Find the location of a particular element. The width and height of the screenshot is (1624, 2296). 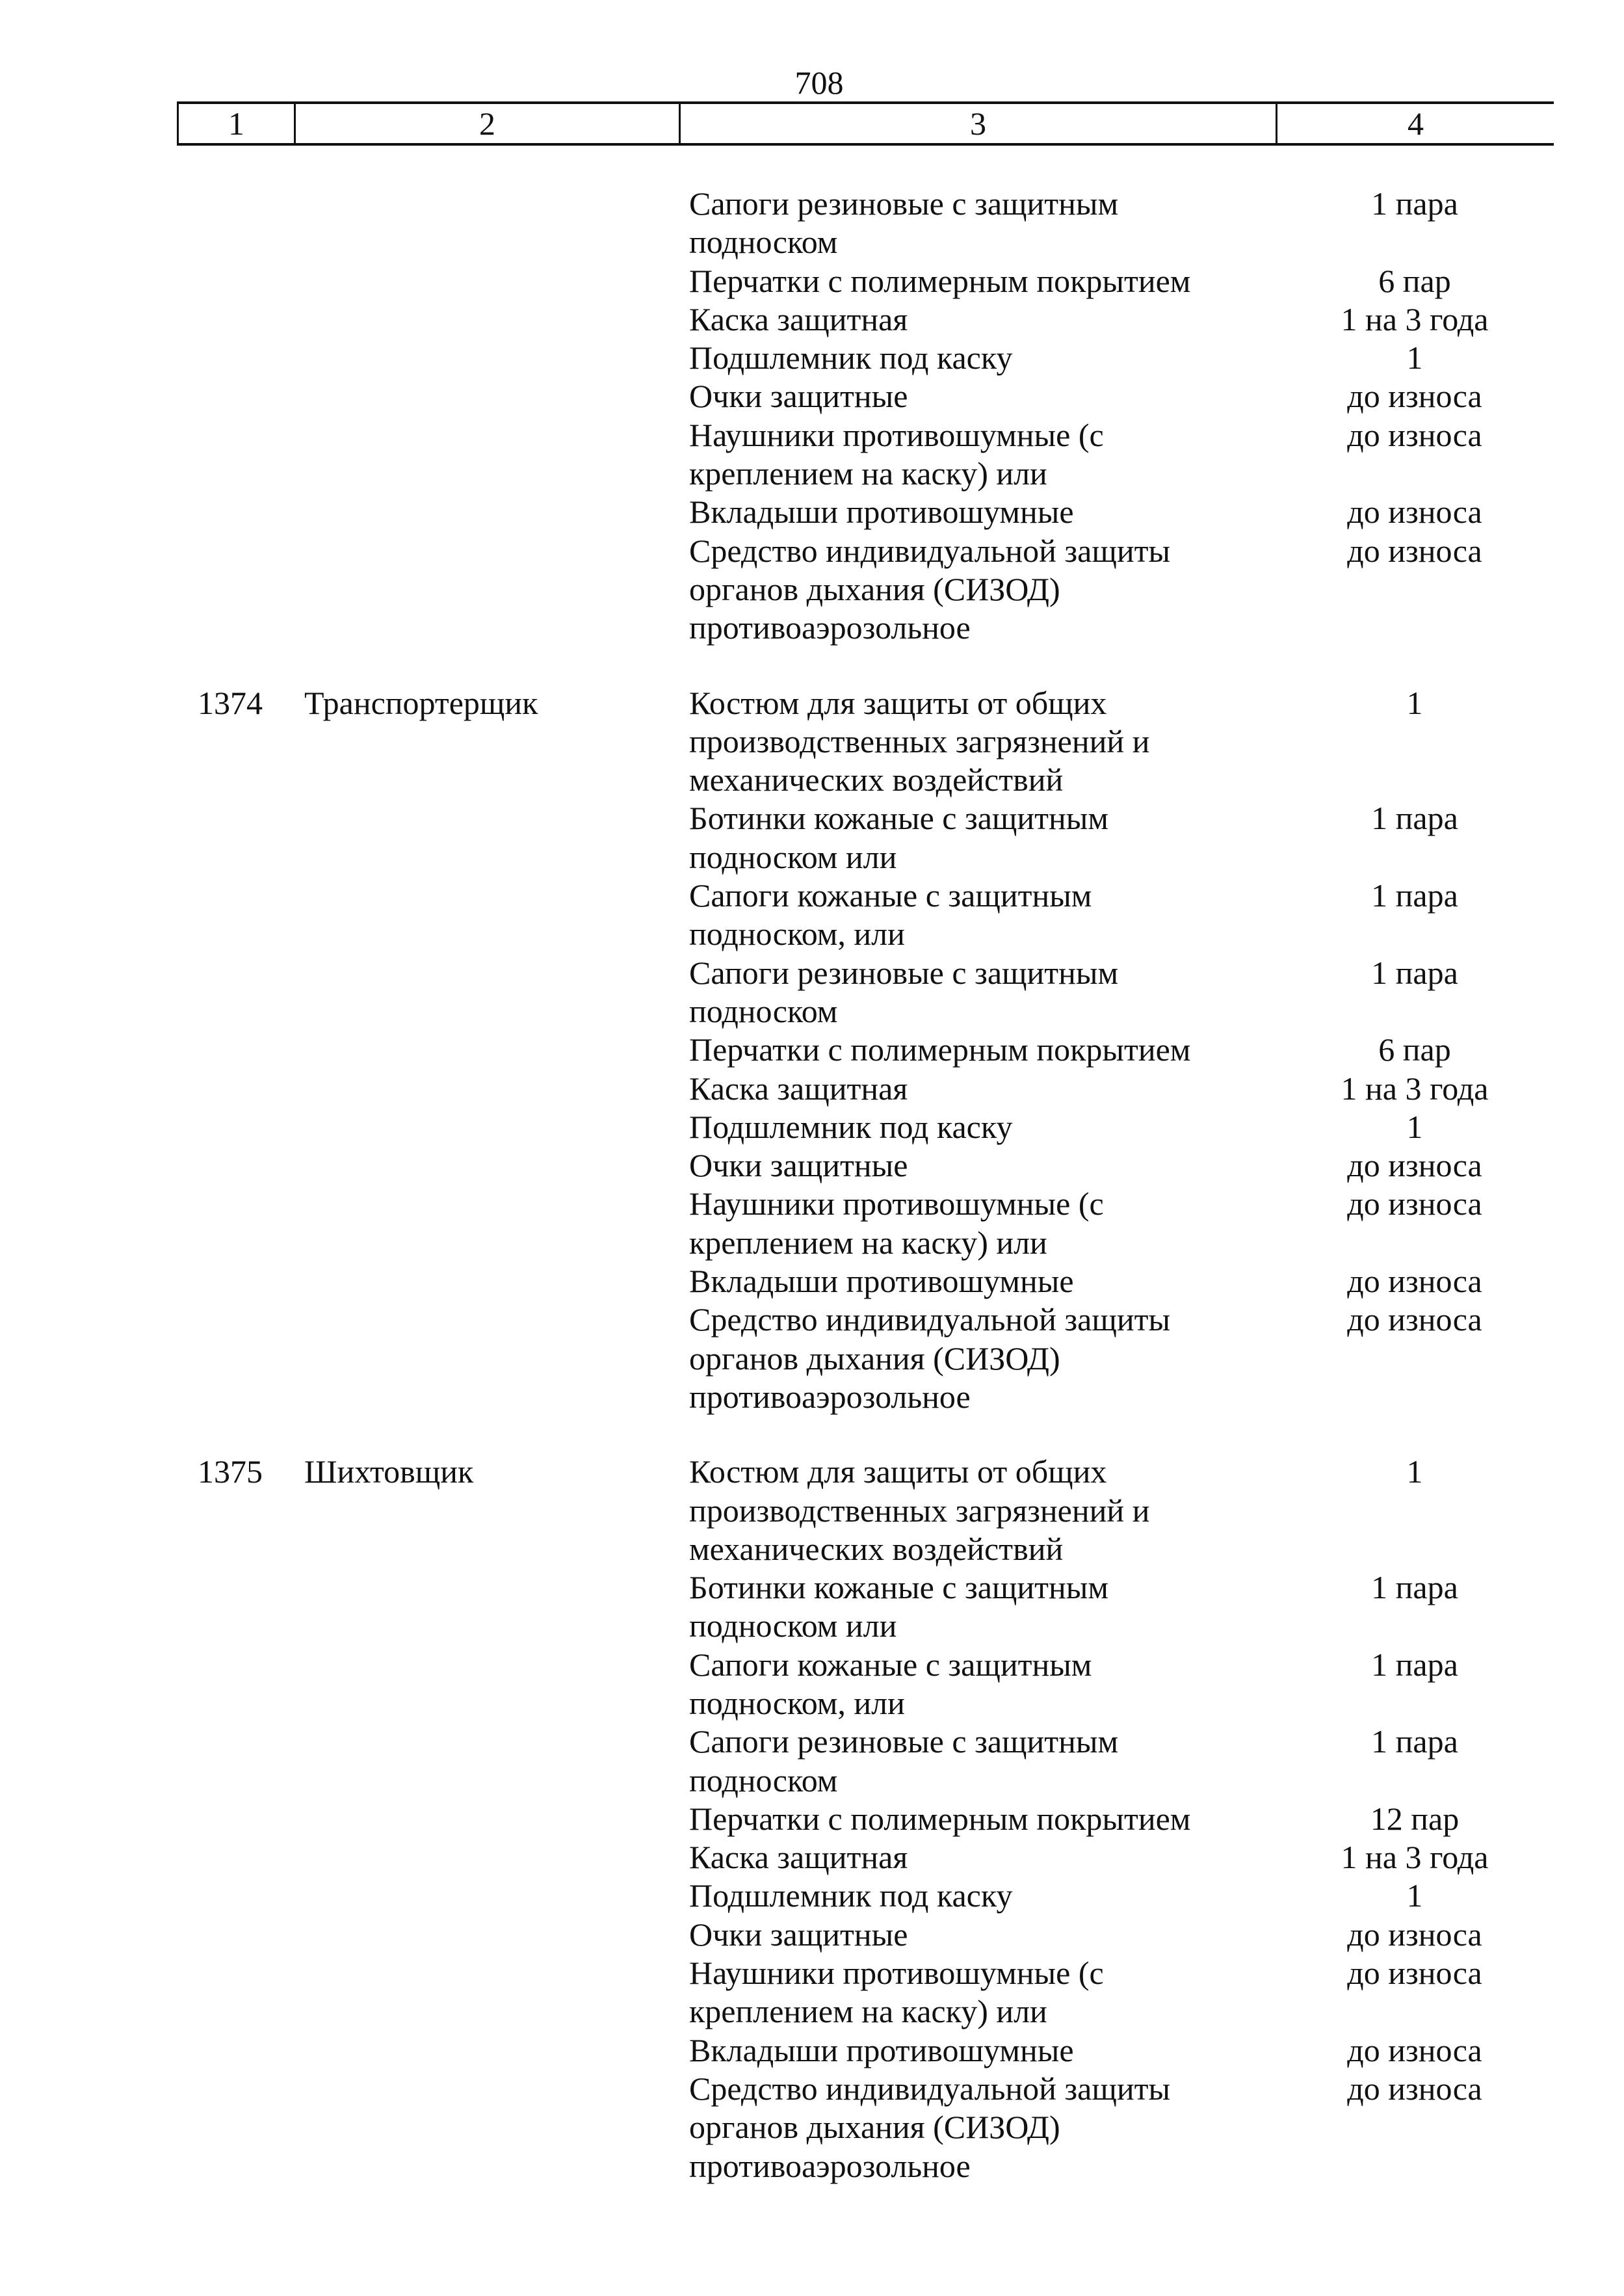

ppe-item-quantity: 6 пар is located at coordinates (1414, 1049).